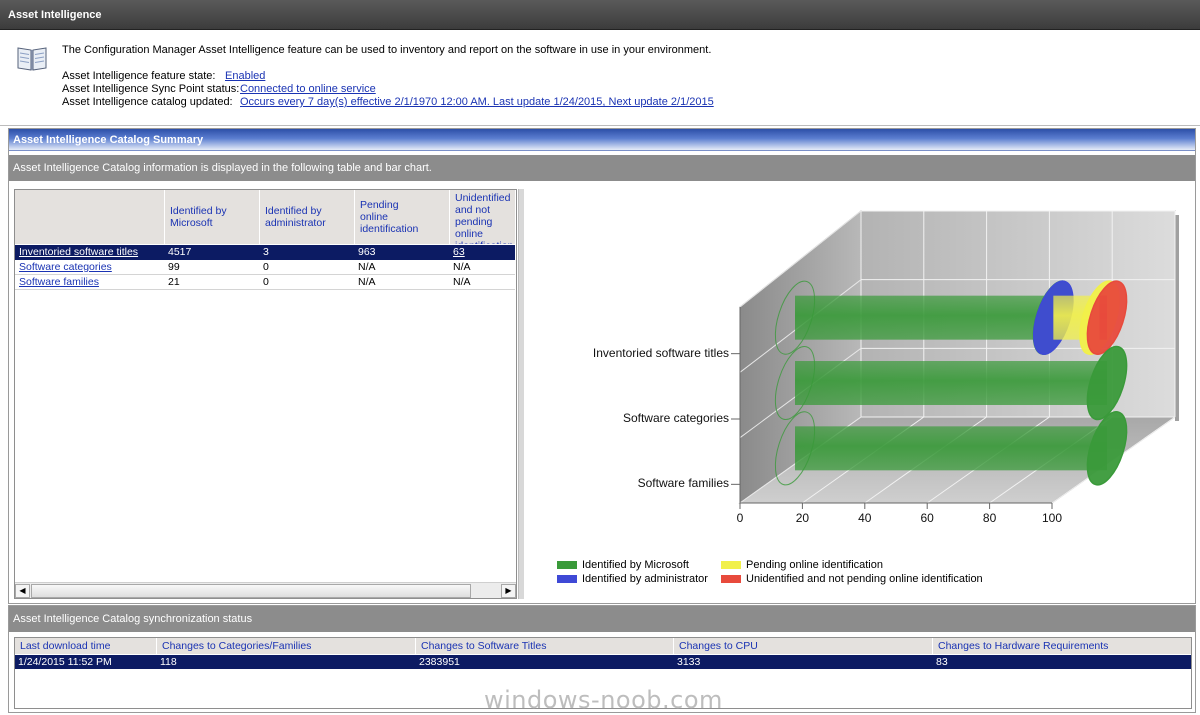 The image size is (1200, 715). Describe the element at coordinates (108, 140) in the screenshot. I see `catalog-summary-title: Asset Intelligence Catalog Summary` at that location.